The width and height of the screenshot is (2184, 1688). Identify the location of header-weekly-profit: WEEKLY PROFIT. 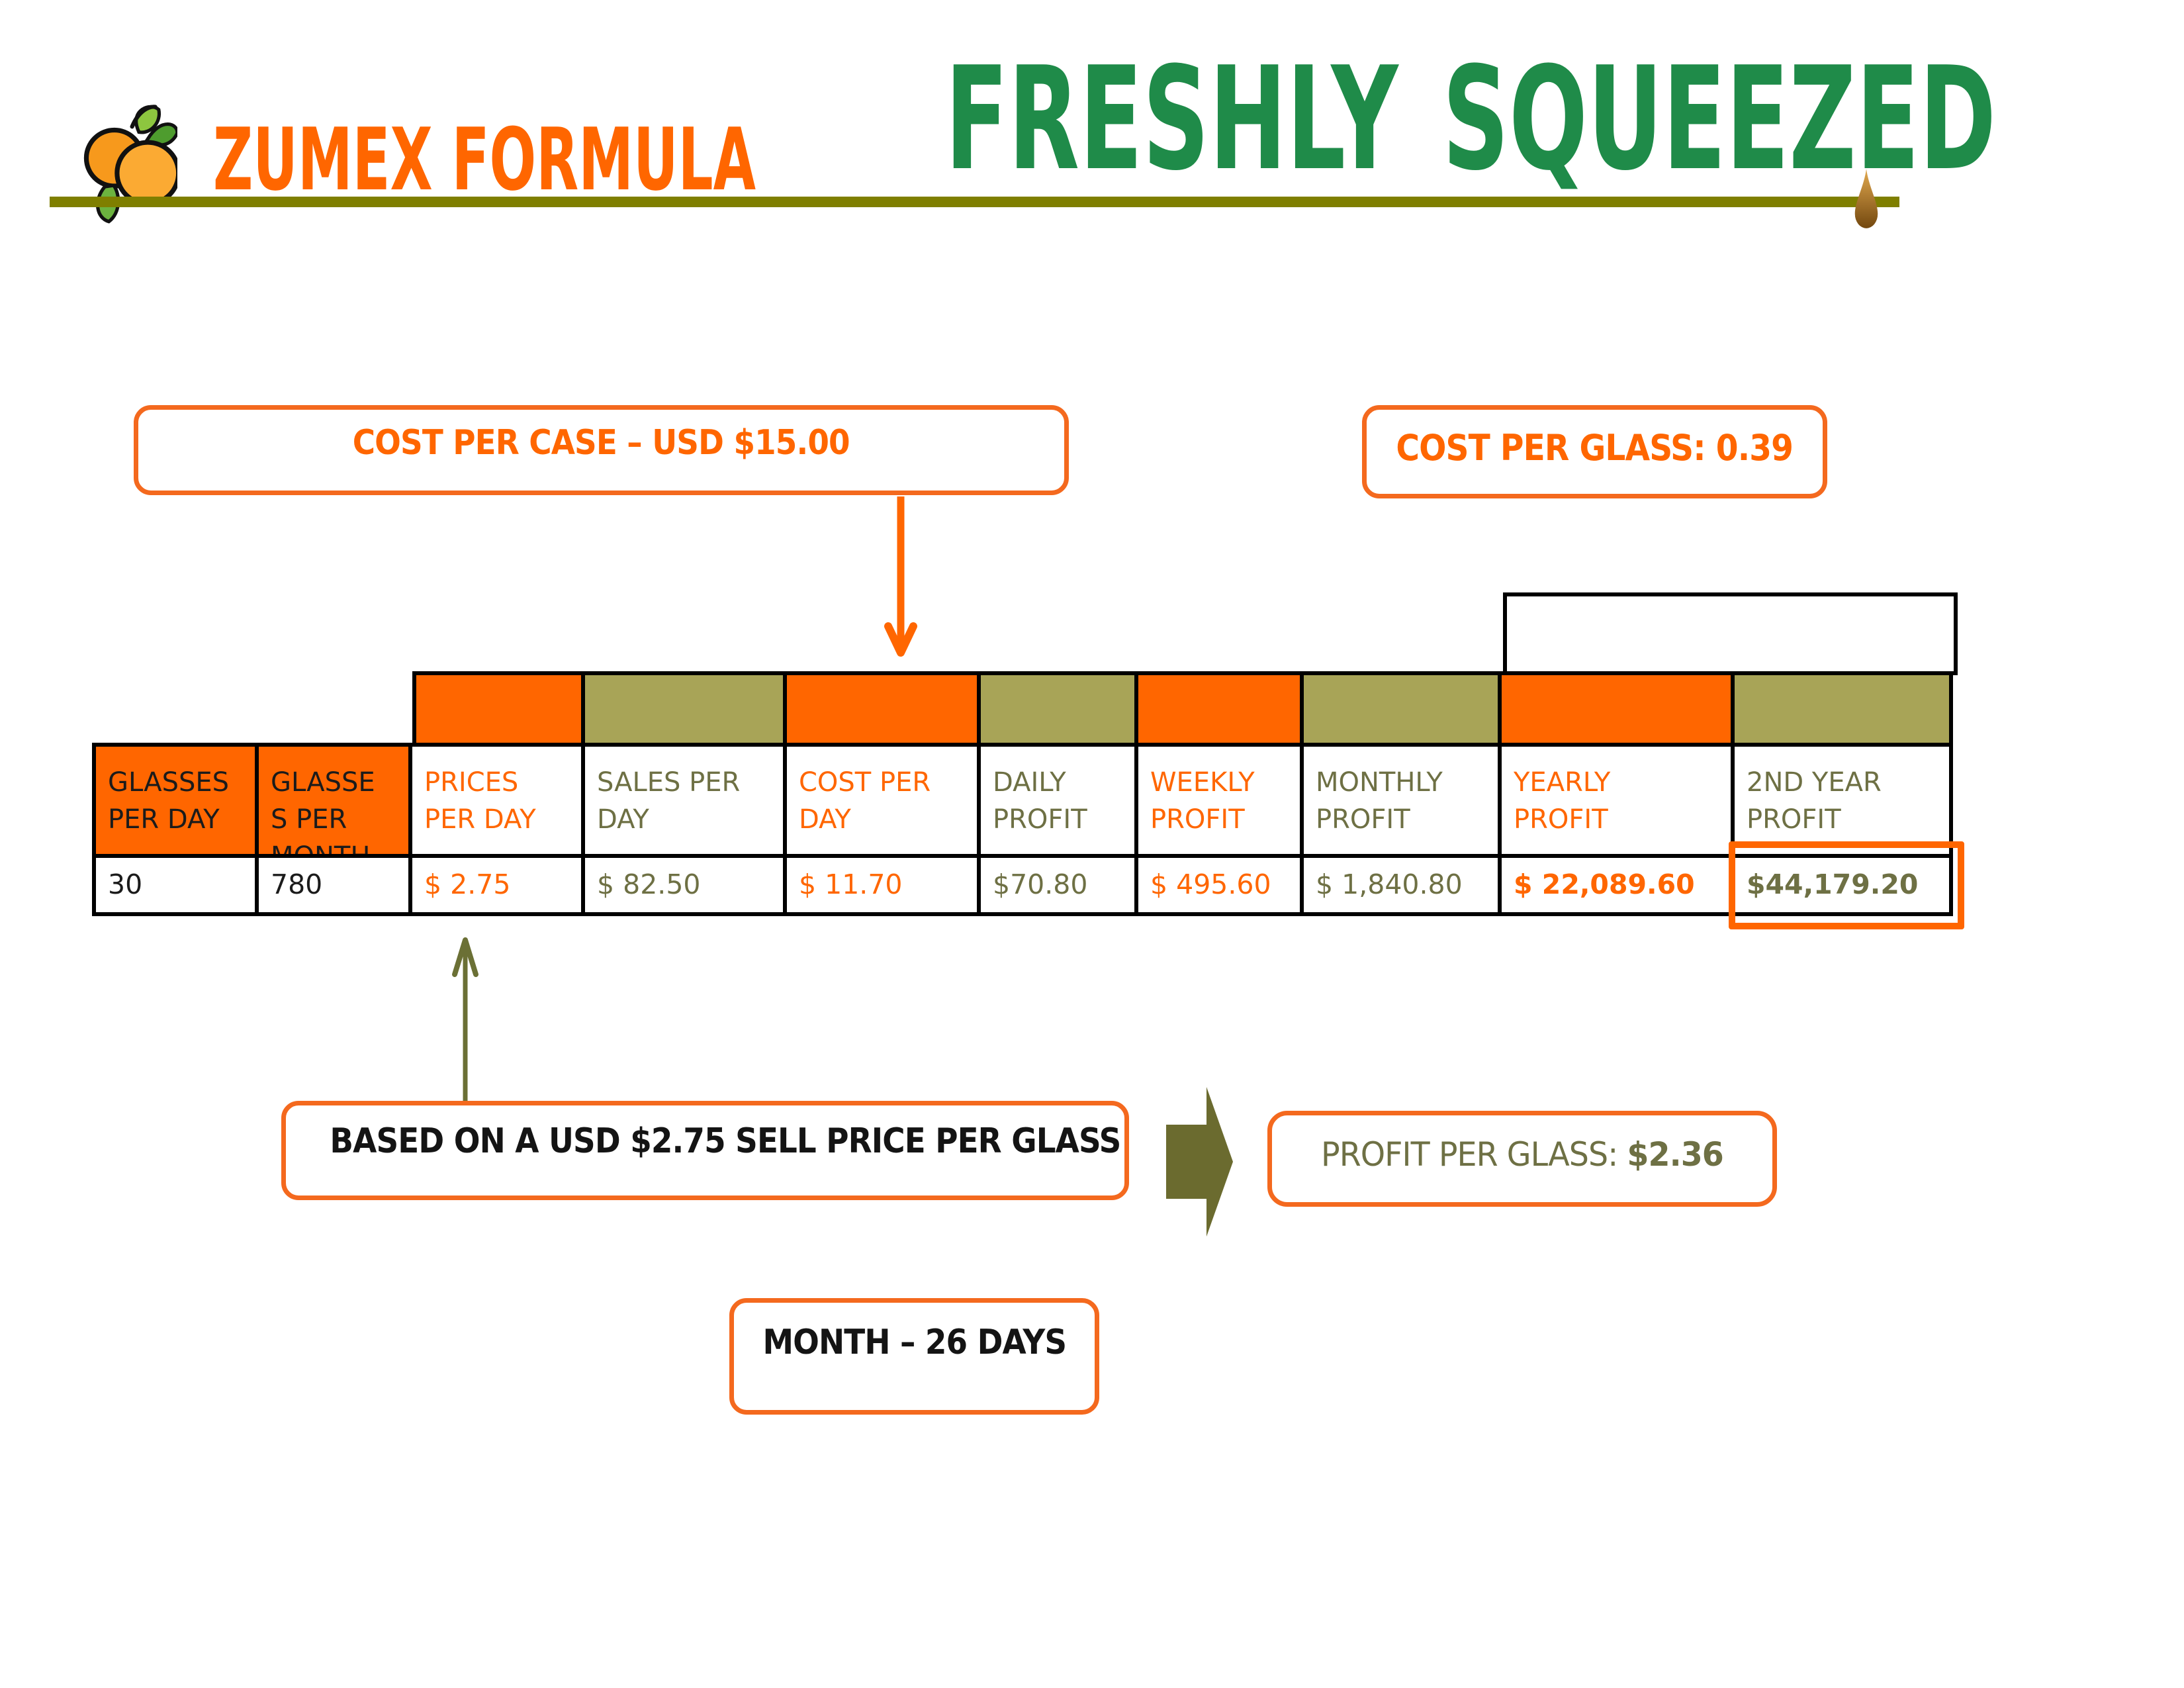
(1221, 798).